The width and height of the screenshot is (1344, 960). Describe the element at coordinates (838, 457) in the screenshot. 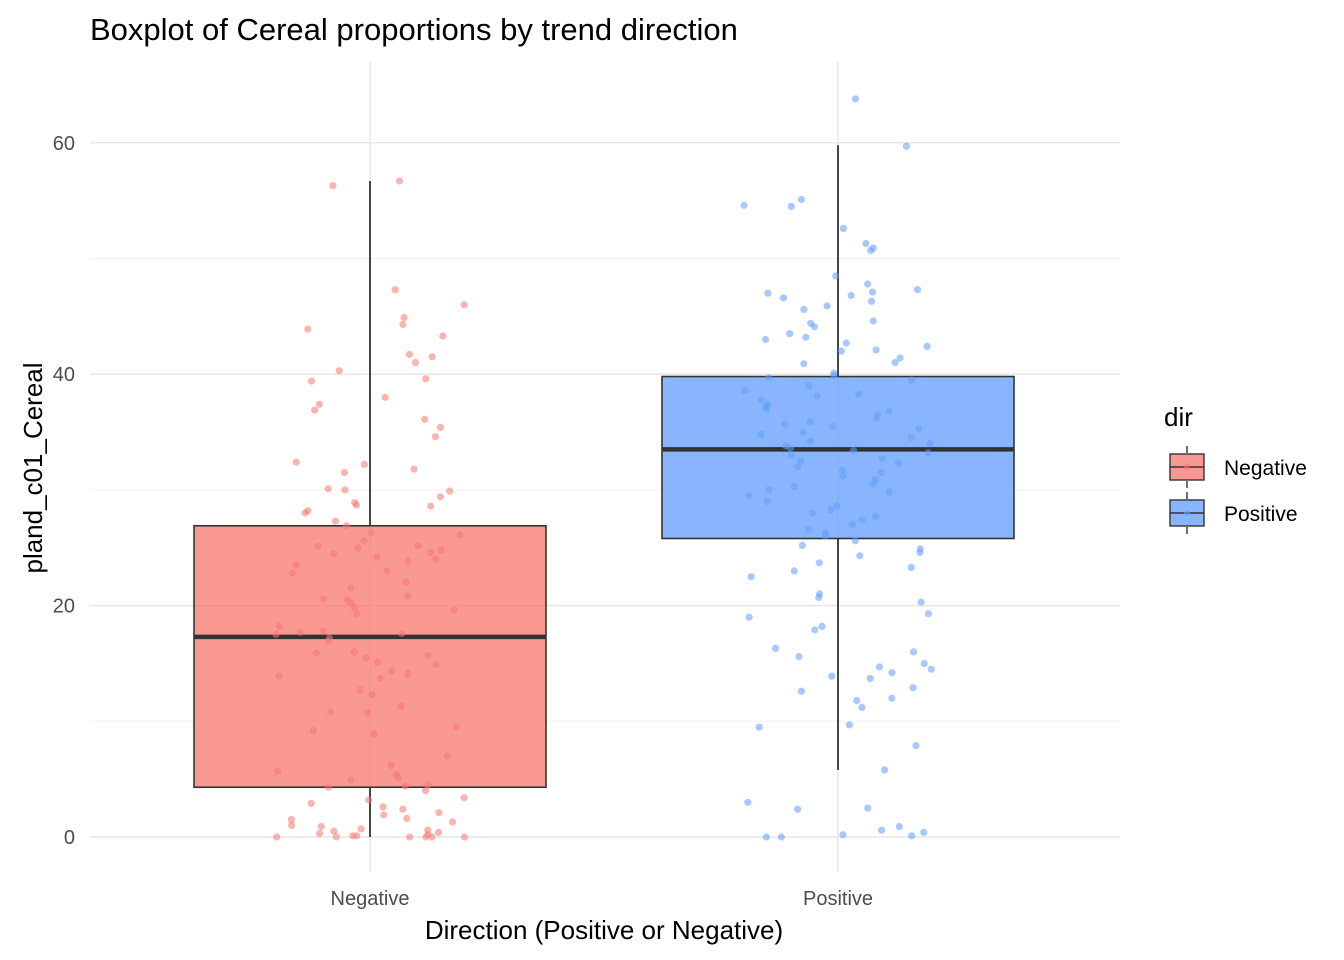

I see `box-positive` at that location.